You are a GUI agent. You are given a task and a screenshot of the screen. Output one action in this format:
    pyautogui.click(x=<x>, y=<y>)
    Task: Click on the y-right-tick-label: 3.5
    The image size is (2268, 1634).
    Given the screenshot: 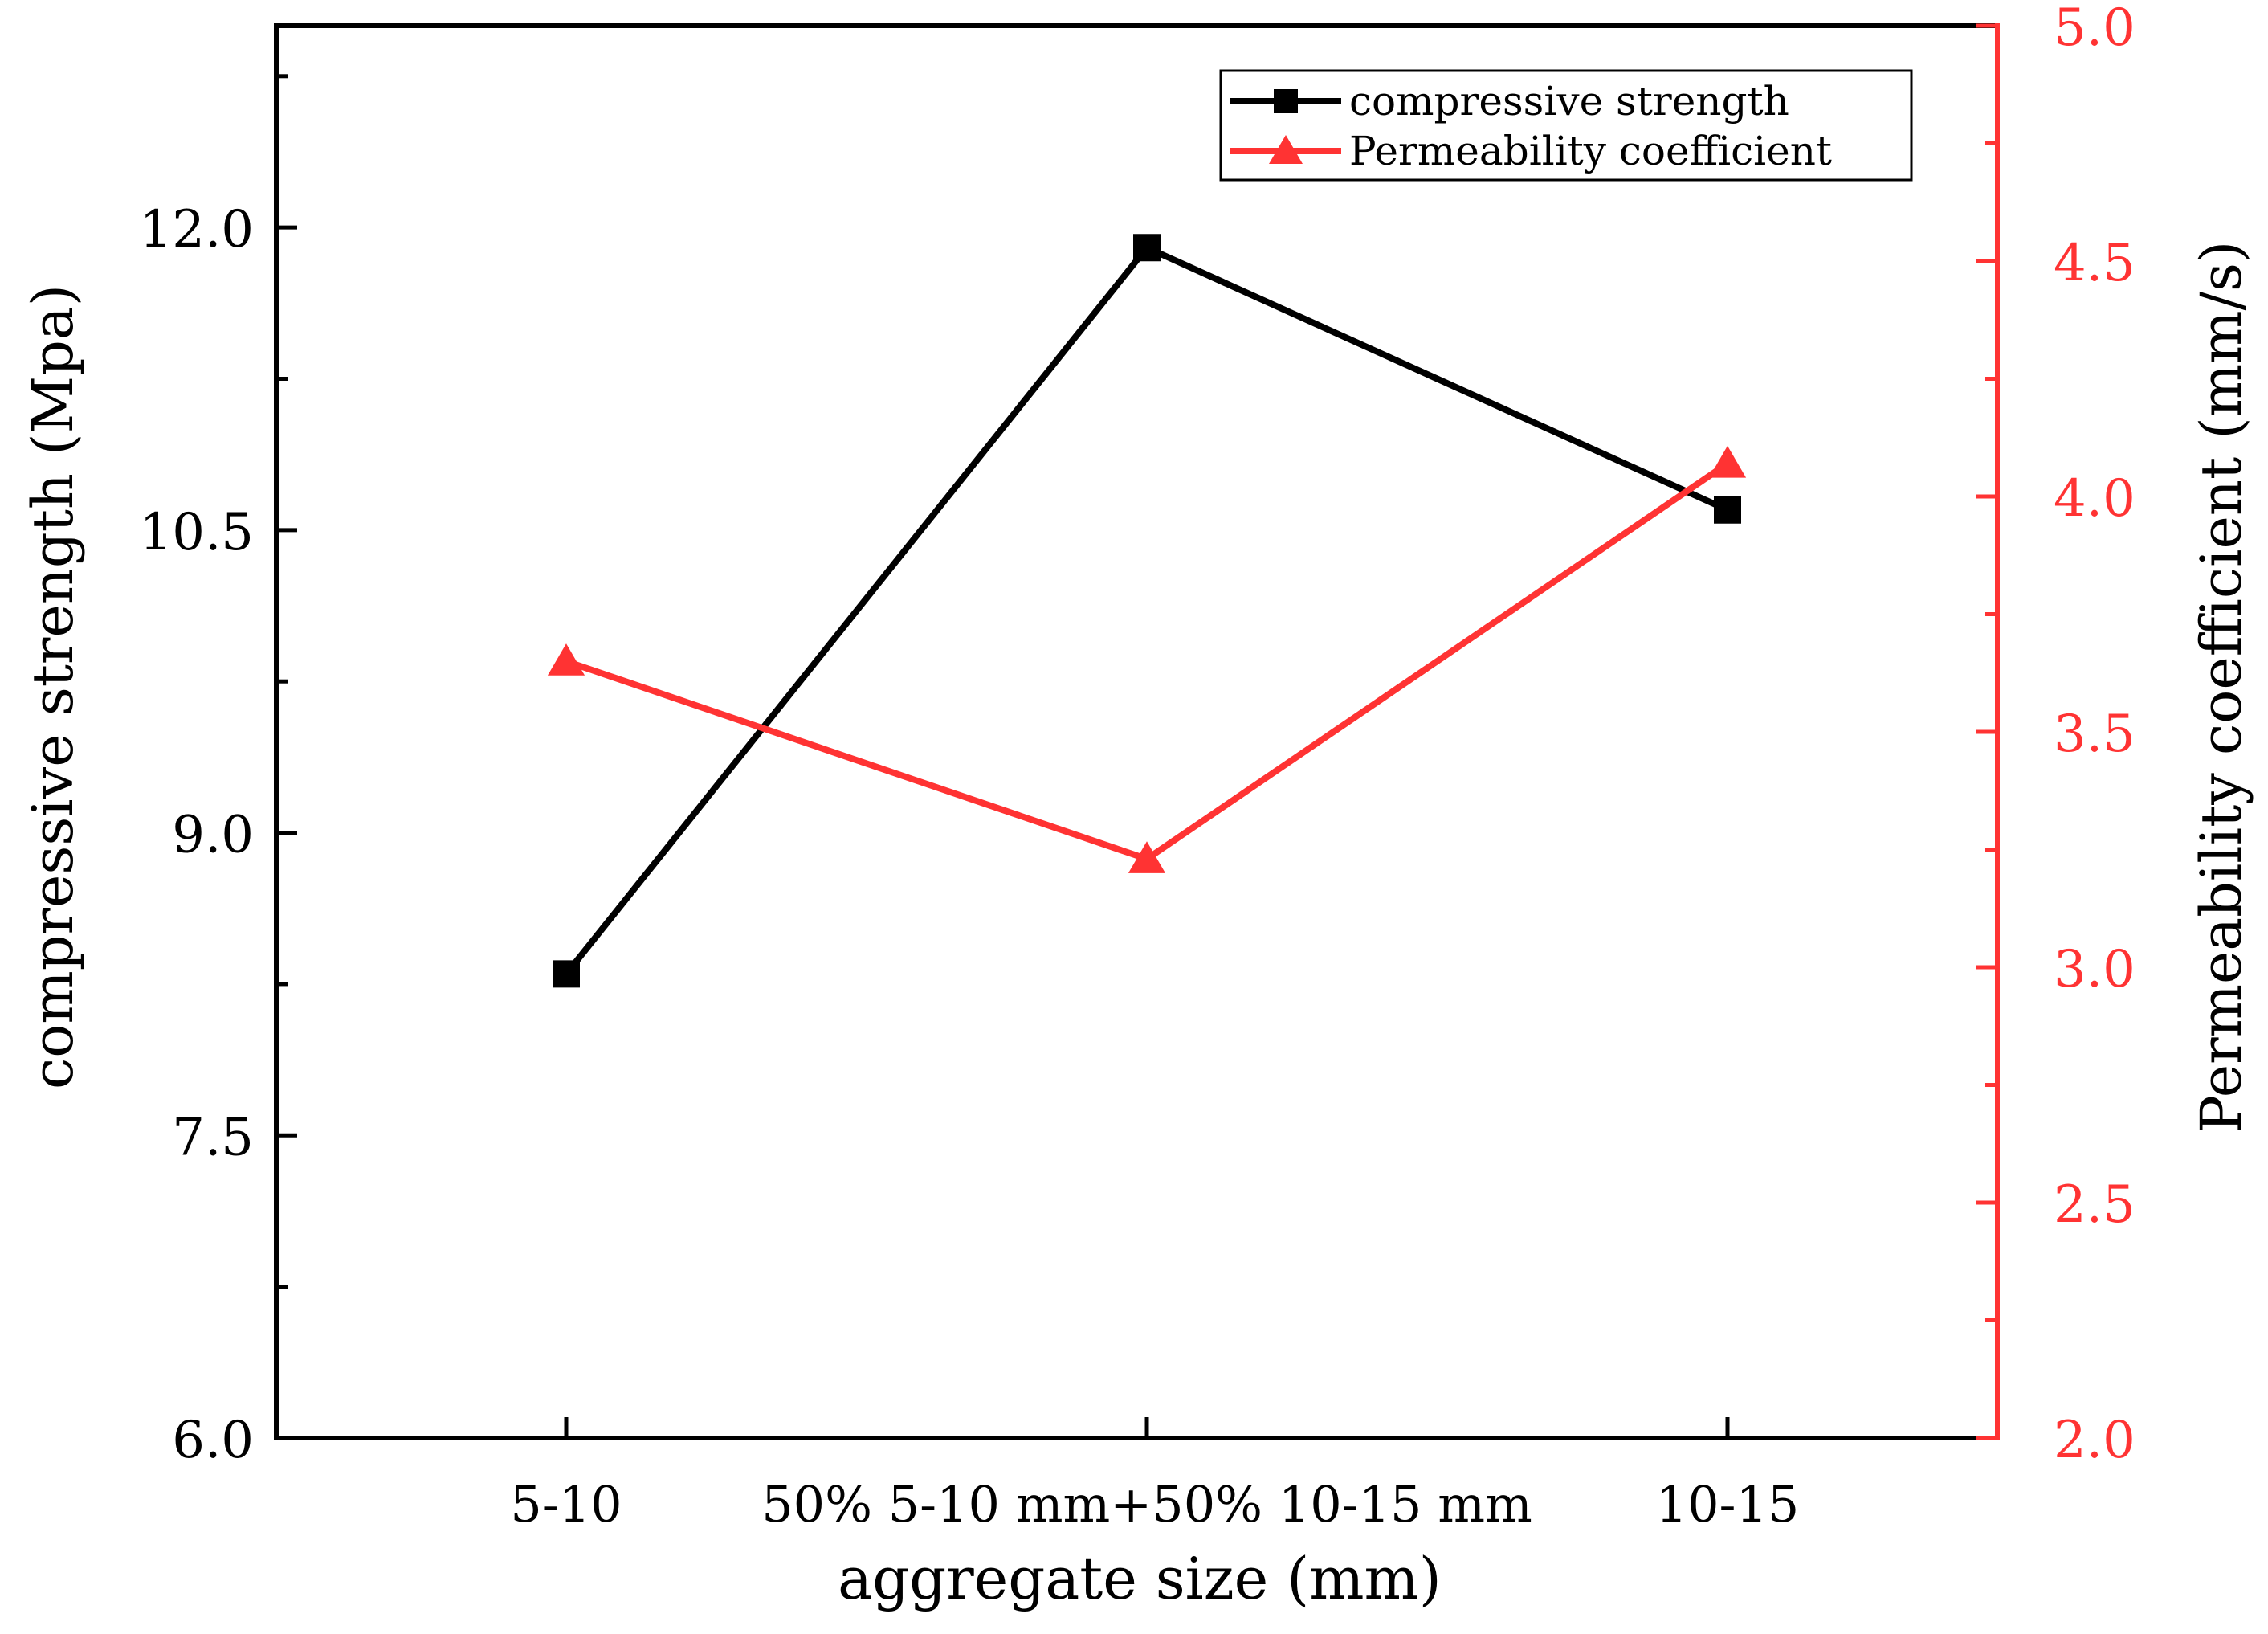 What is the action you would take?
    pyautogui.click(x=2094, y=734)
    